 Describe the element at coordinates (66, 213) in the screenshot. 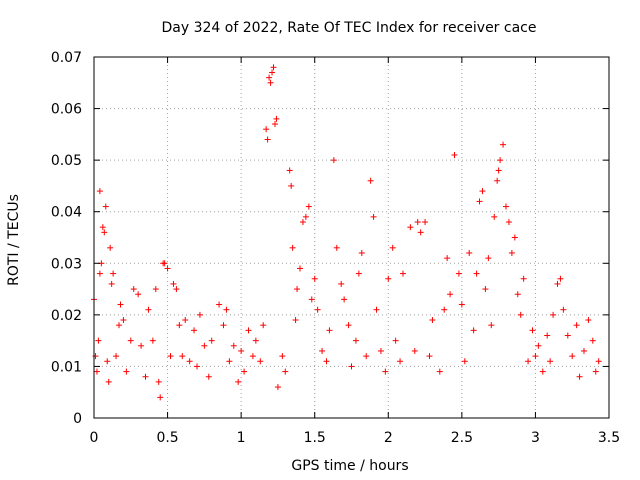

I see `y-tick-label: 0.04` at that location.